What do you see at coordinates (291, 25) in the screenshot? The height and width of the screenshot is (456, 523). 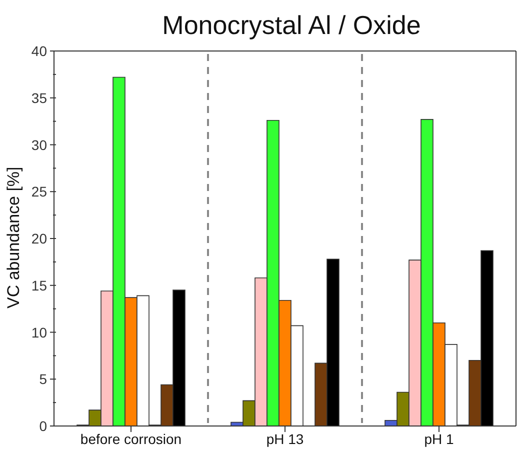 I see `chart-title: Monocrystal Al / Oxide` at bounding box center [291, 25].